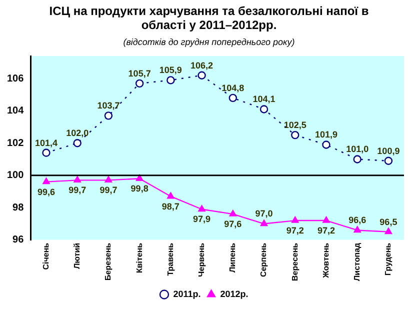 This screenshot has width=418, height=321. What do you see at coordinates (202, 219) in the screenshot?
I see `data-label: 97,9` at bounding box center [202, 219].